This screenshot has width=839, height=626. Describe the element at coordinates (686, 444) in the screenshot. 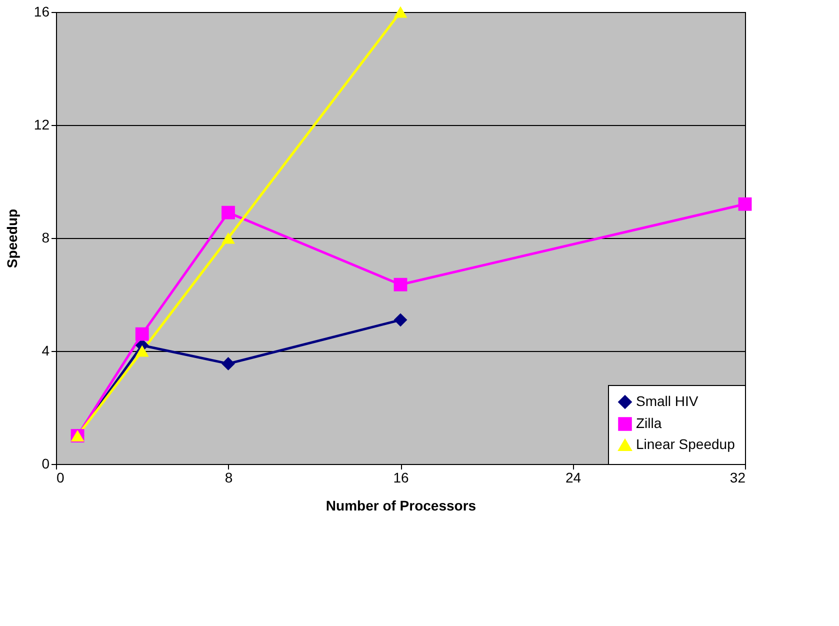

I see `legend-label: Linear Speedup` at that location.